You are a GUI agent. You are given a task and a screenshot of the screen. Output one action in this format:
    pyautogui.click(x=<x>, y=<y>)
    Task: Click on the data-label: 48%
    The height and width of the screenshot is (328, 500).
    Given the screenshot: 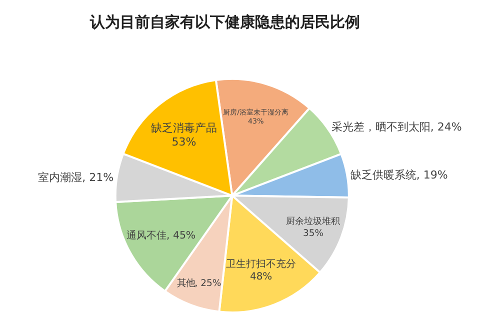 What is the action you would take?
    pyautogui.click(x=261, y=277)
    